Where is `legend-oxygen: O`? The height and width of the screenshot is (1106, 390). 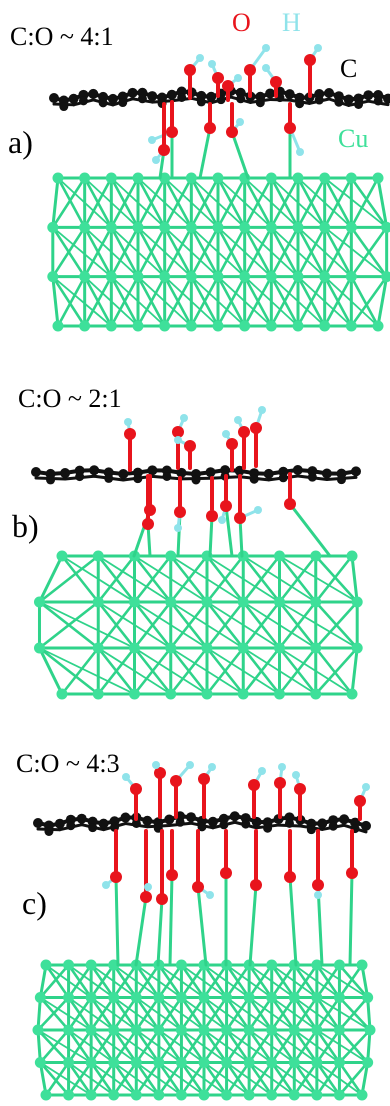 legend-oxygen: O is located at coordinates (241, 22).